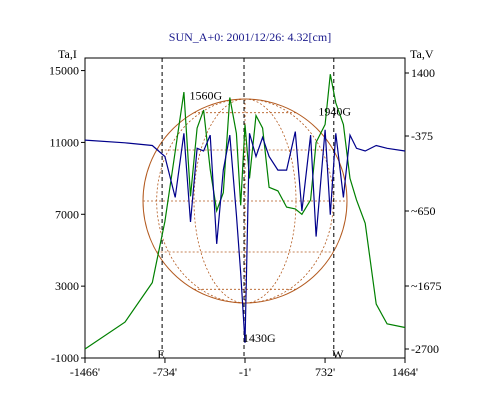  What do you see at coordinates (250, 37) in the screenshot?
I see `chart-title: SUN_A+0: 2001/12/26: 4.32[cm]` at bounding box center [250, 37].